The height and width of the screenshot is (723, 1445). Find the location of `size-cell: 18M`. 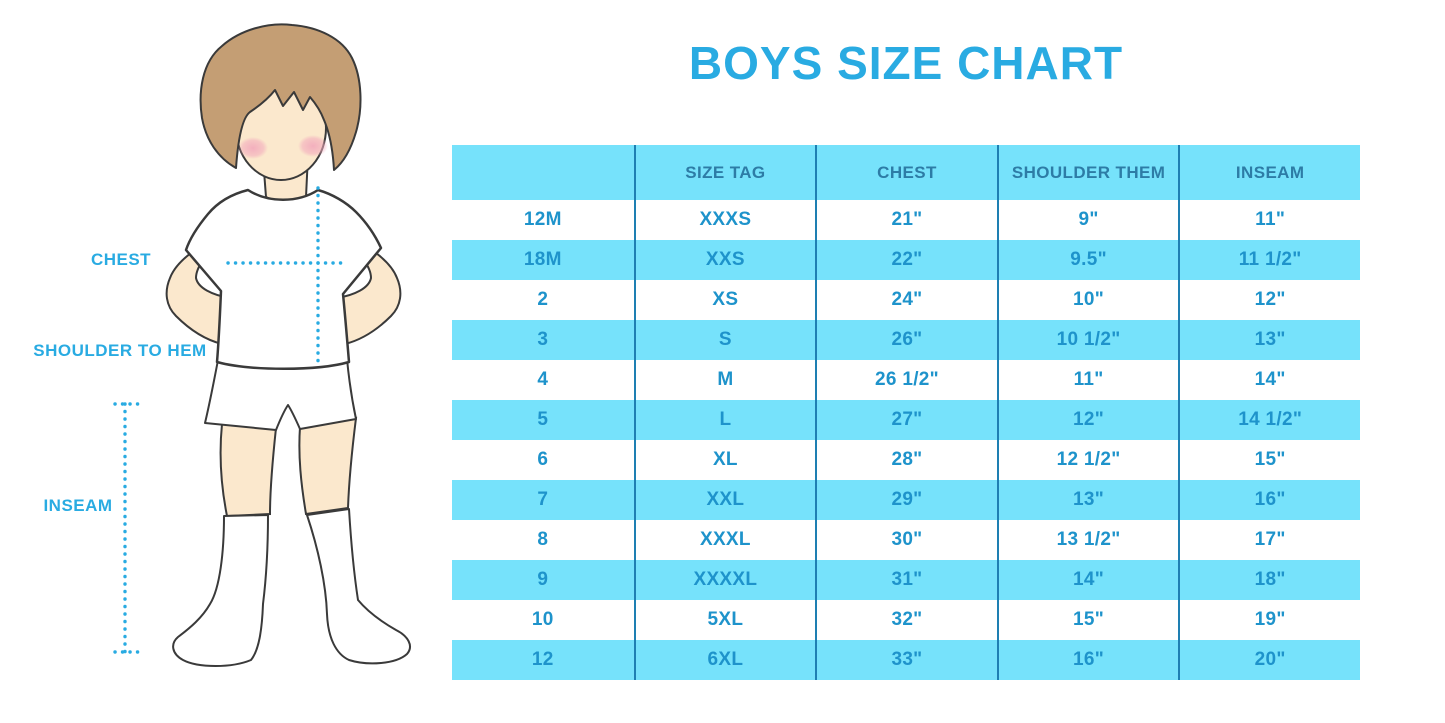

size-cell: 18M is located at coordinates (542, 259).